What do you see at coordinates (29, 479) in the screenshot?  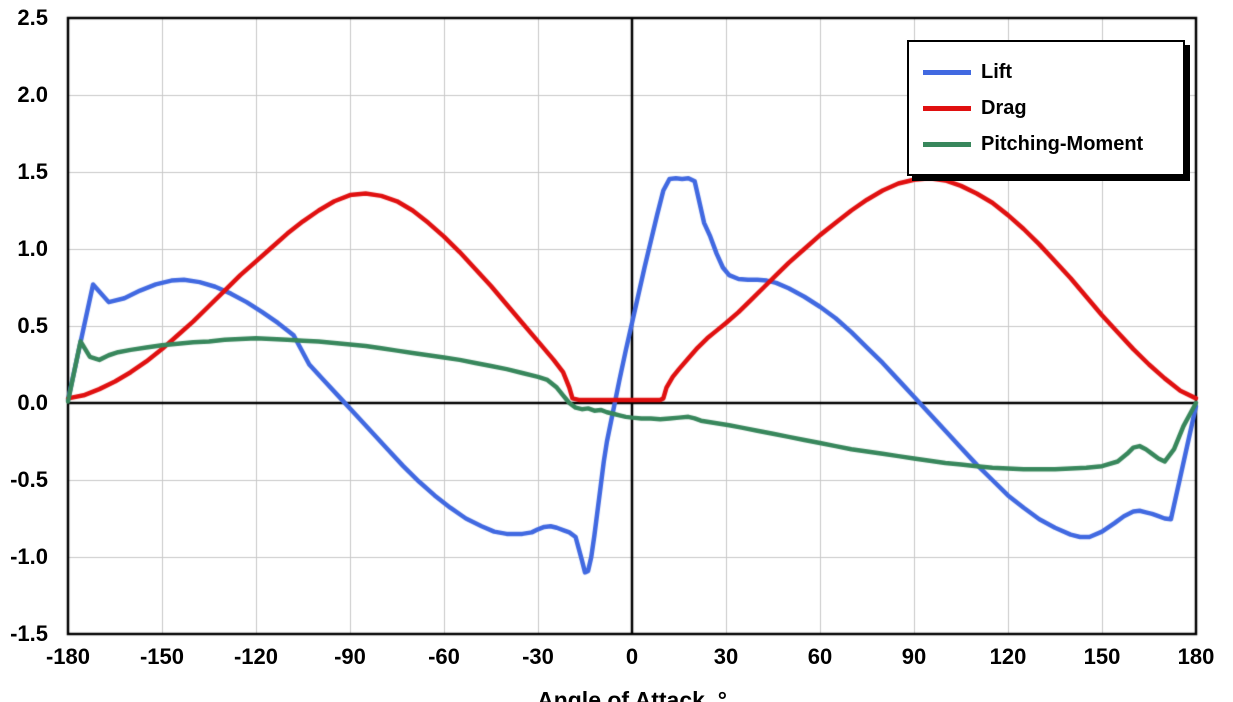 I see `y-tick-label: -0.5` at bounding box center [29, 479].